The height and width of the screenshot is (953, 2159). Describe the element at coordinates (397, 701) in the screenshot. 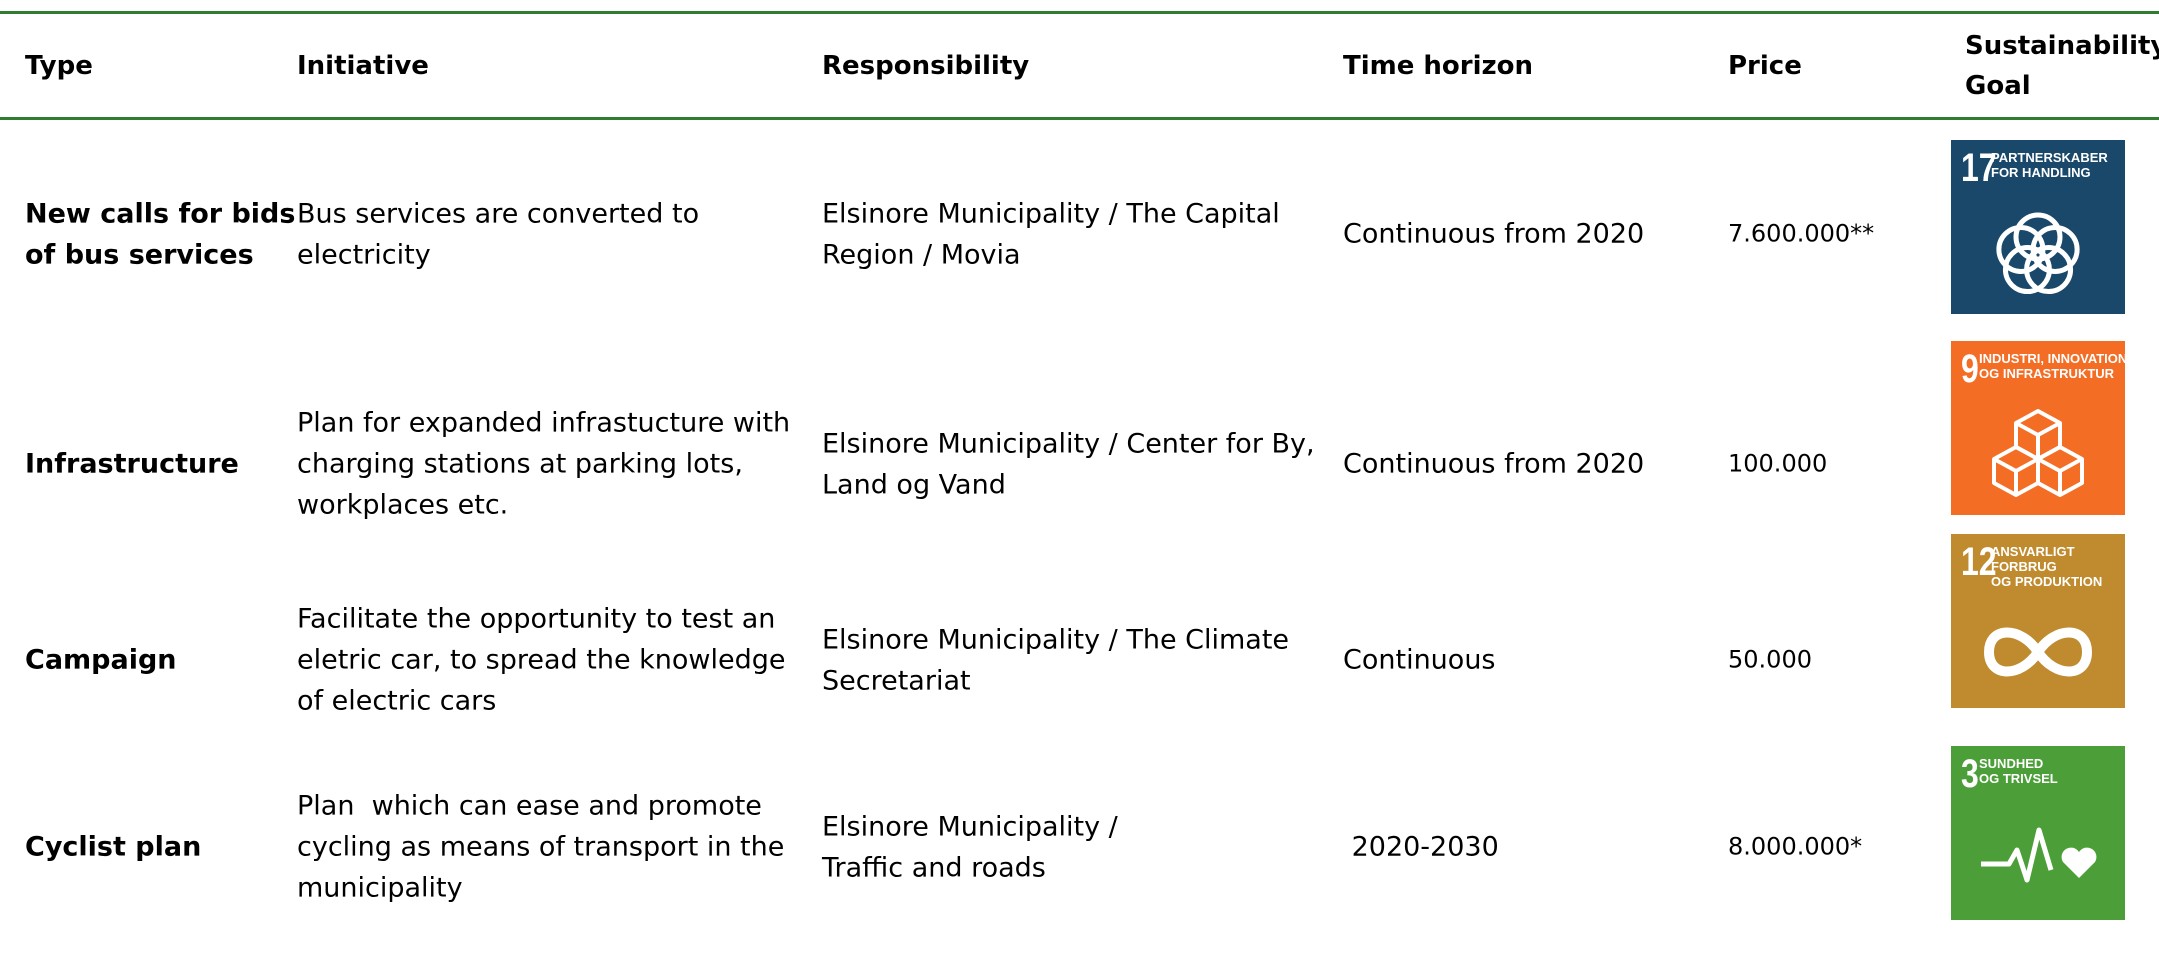

I see `initiative-cell: of electric cars` at that location.